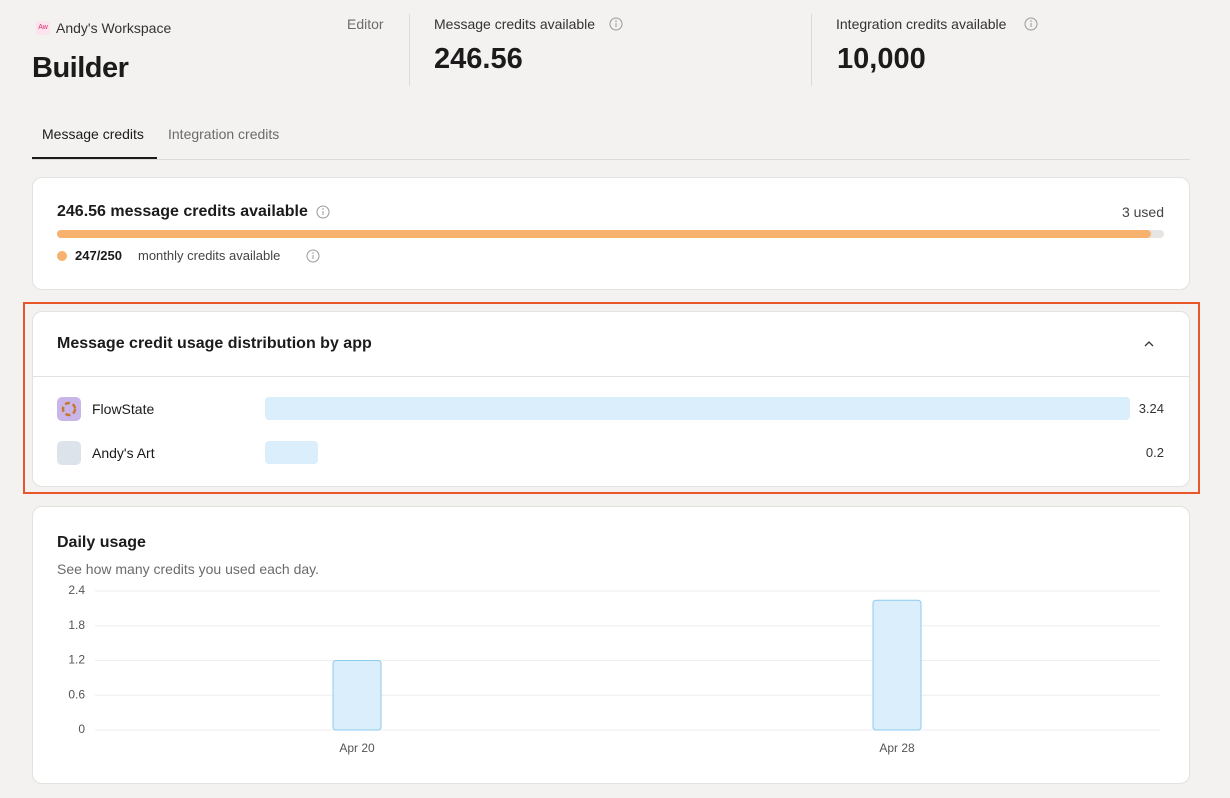 The width and height of the screenshot is (1230, 798). I want to click on role: Editor, so click(365, 24).